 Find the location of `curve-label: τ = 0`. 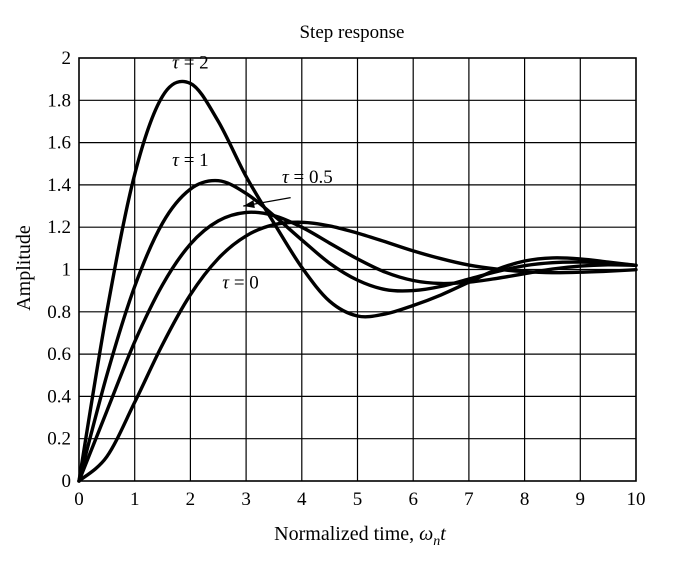

curve-label: τ = 0 is located at coordinates (240, 283).